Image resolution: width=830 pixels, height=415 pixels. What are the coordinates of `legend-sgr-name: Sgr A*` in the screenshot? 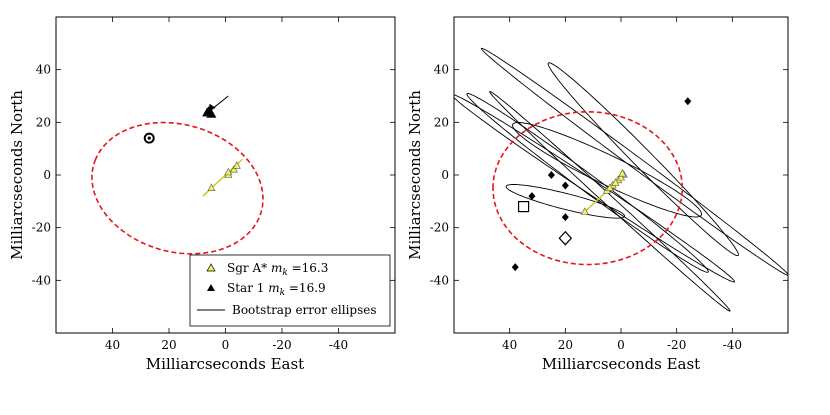 It's located at (249, 268).